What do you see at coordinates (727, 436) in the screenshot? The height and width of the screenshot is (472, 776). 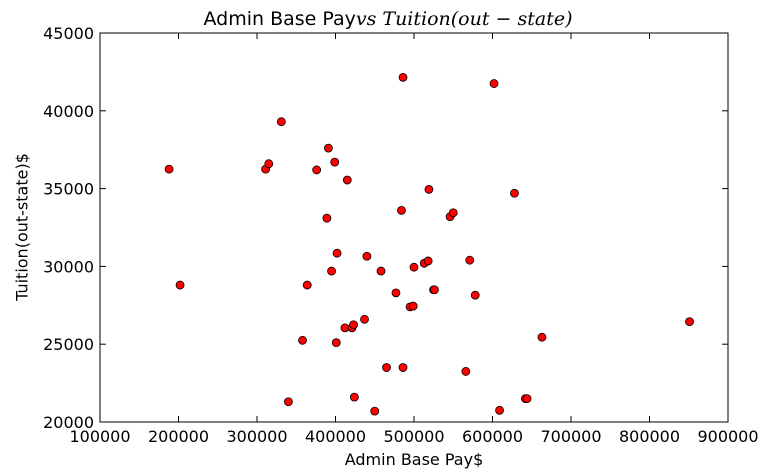 I see `x-tick-label: 900000` at bounding box center [727, 436].